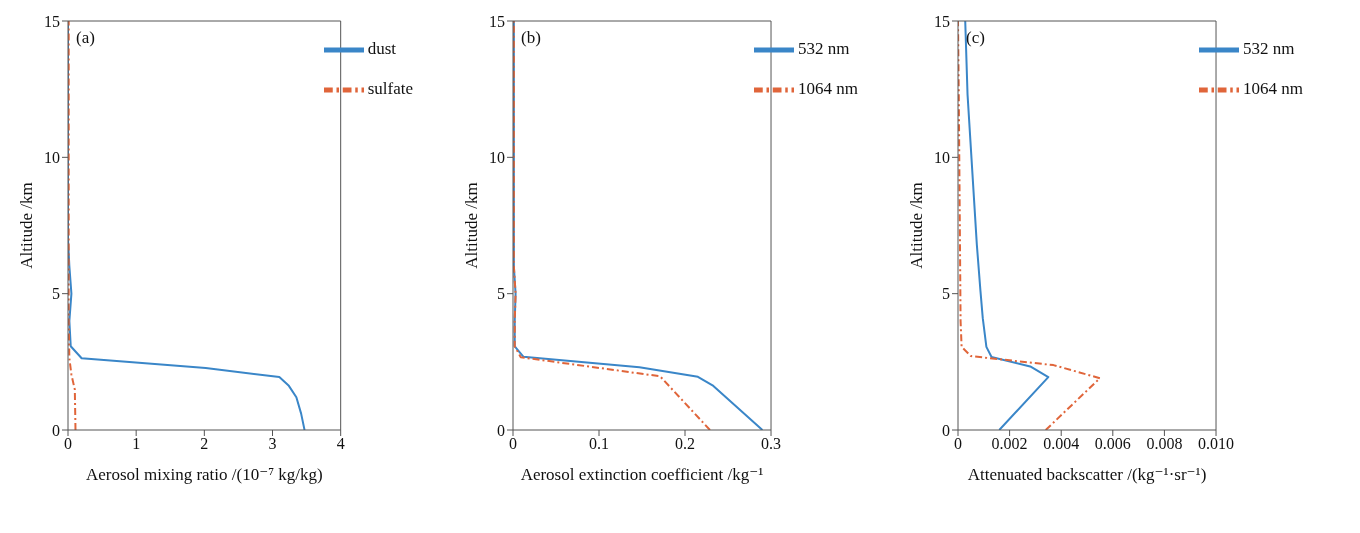 This screenshot has width=1360, height=533. I want to click on annotation: (c), so click(975, 38).